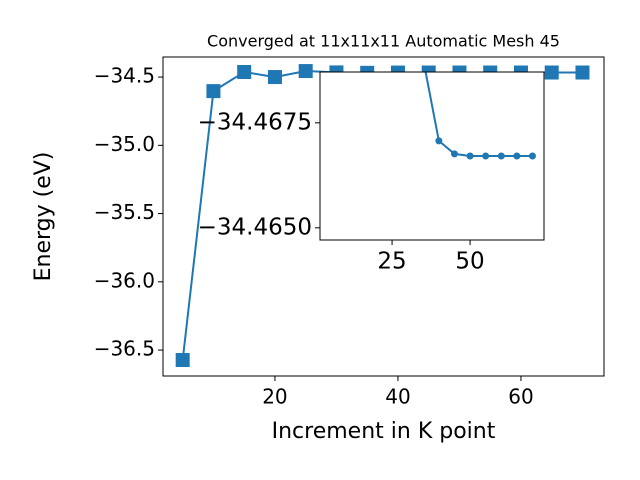  I want to click on x-axis-label: Increment in K point, so click(384, 431).